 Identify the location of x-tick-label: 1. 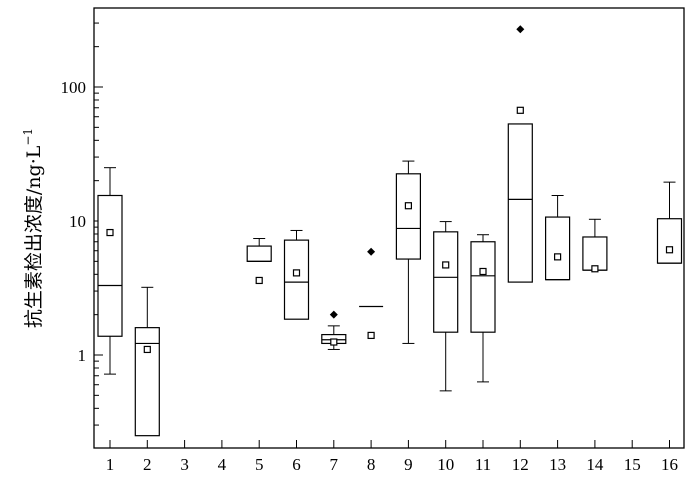
(110, 464).